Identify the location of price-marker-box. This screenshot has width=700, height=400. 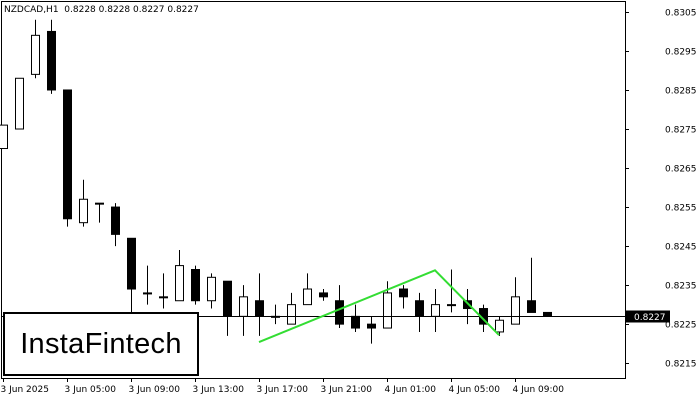
(648, 316).